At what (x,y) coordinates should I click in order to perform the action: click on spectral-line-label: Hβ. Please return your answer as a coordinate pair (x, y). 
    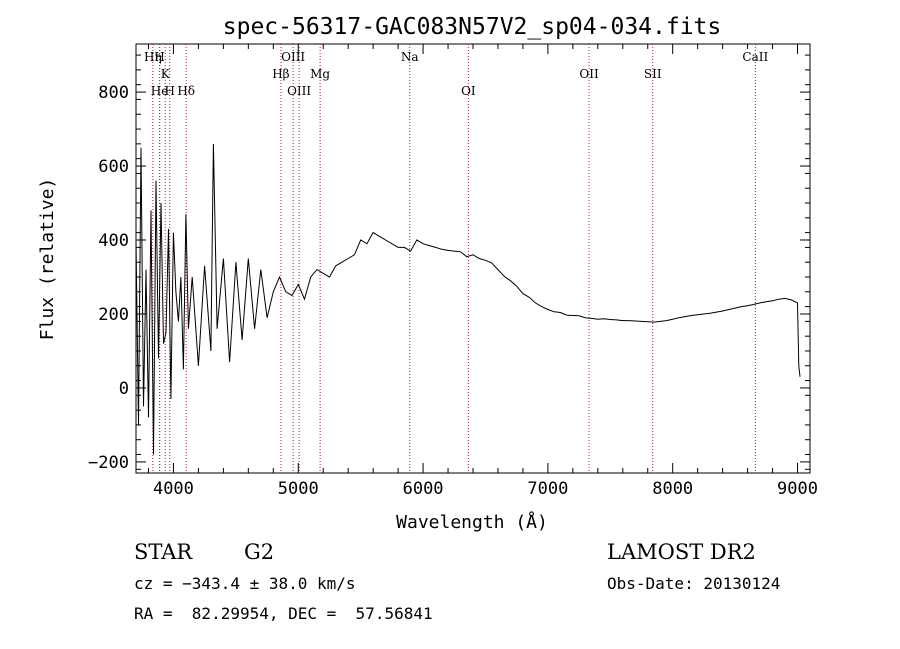
    Looking at the image, I should click on (280, 74).